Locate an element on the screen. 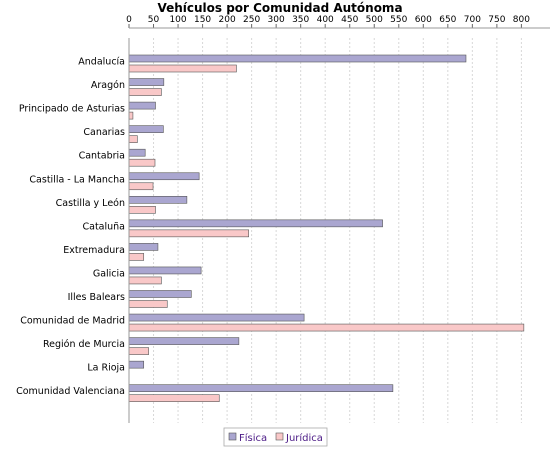 The width and height of the screenshot is (550, 450). chart-title: Vehículos por Comunidad Autónoma is located at coordinates (279, 8).